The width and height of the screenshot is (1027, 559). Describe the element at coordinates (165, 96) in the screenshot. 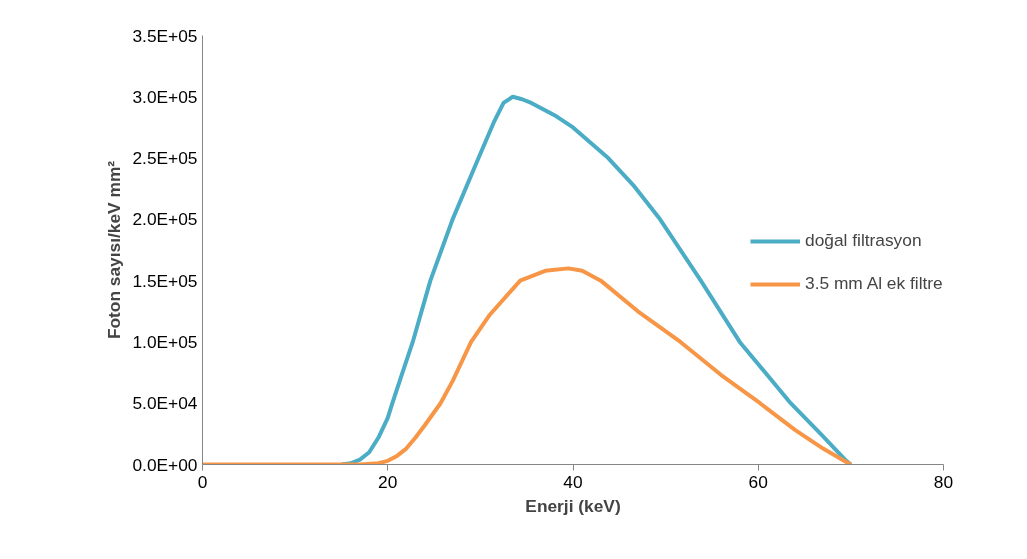

I see `y-tick-label: 3.0E+05` at that location.